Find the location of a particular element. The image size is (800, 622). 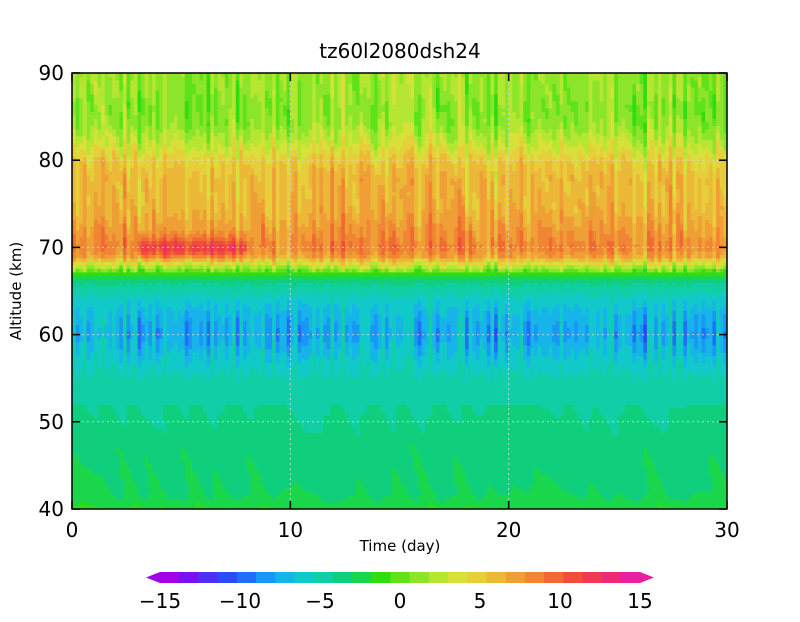

colorbar-tick-label: 15 is located at coordinates (639, 601).